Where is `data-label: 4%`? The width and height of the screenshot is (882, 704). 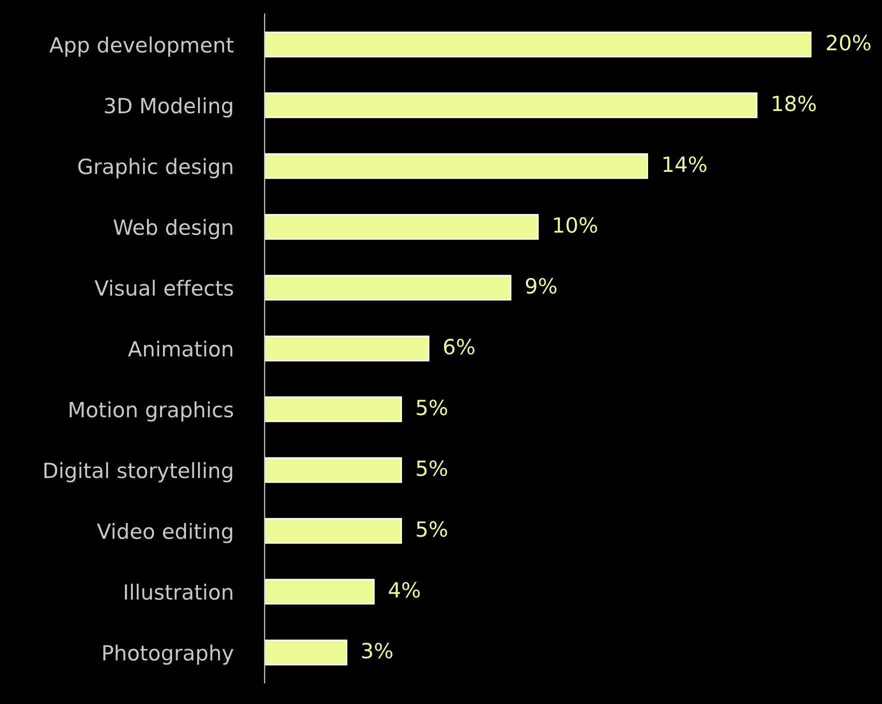 data-label: 4% is located at coordinates (404, 590).